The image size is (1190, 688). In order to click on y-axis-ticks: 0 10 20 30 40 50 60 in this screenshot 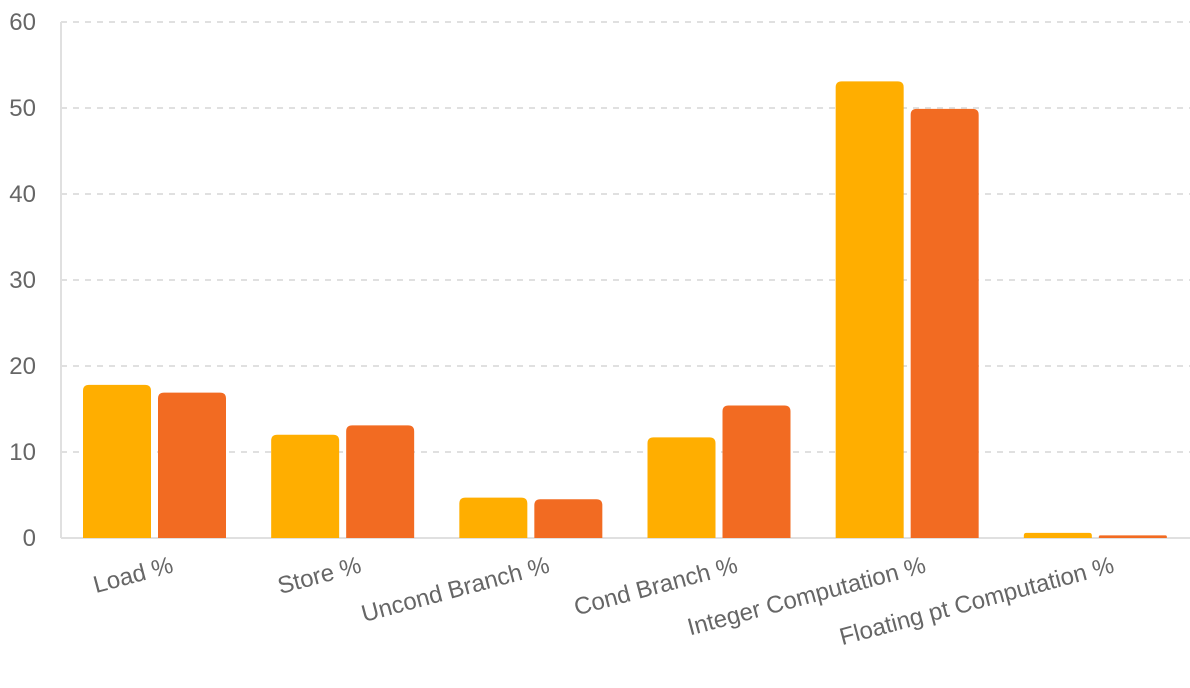, I will do `click(22, 280)`.